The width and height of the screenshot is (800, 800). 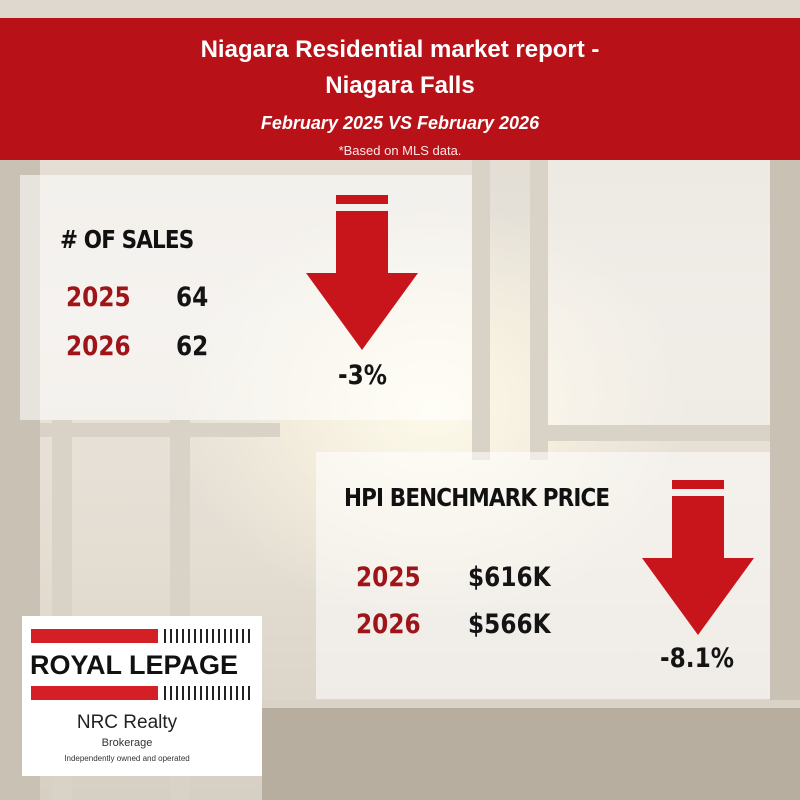 I want to click on logo-brokerage: Brokerage, so click(x=127, y=743).